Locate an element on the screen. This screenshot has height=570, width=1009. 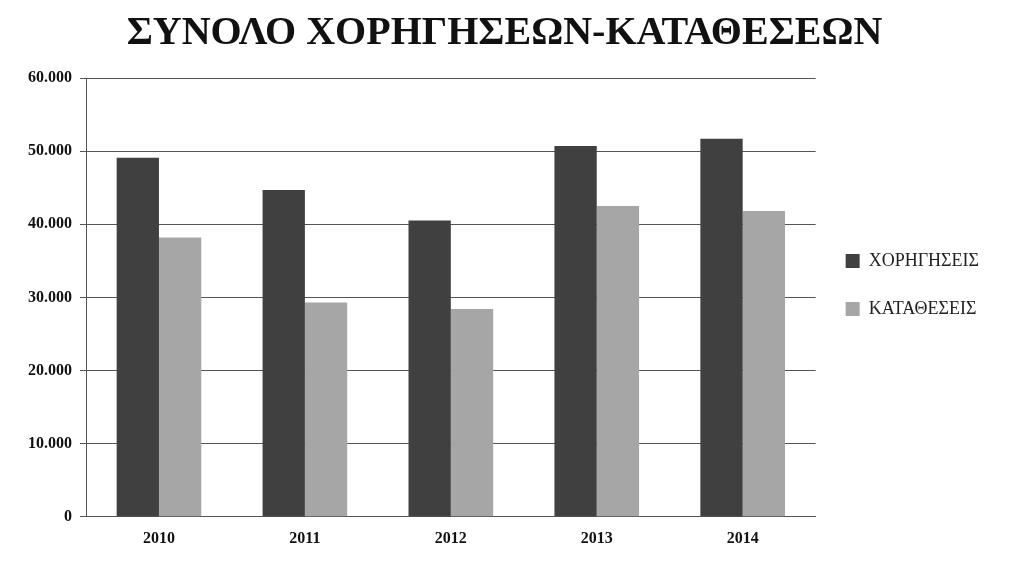
chart-title: ΣΥΝΟΛΟ ΧΟΡΗΓΗΣΕΩΝ-ΚΑΤΑΘΕΣΕΩΝ is located at coordinates (504, 31).